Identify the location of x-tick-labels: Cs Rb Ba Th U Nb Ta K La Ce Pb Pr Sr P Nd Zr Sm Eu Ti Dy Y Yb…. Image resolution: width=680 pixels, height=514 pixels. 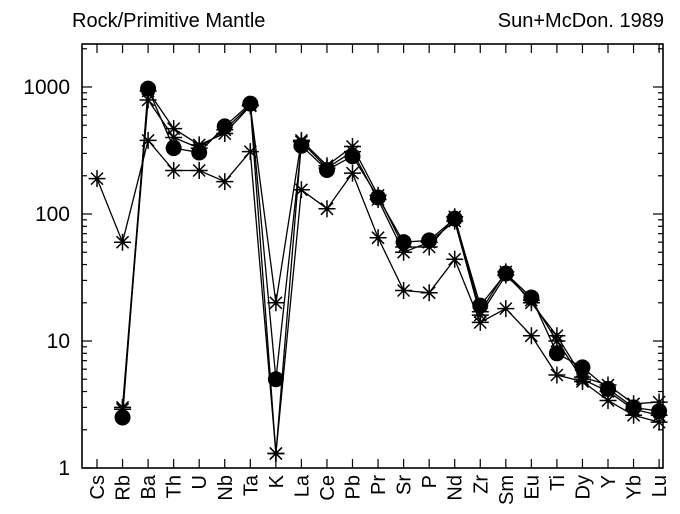
(379, 489).